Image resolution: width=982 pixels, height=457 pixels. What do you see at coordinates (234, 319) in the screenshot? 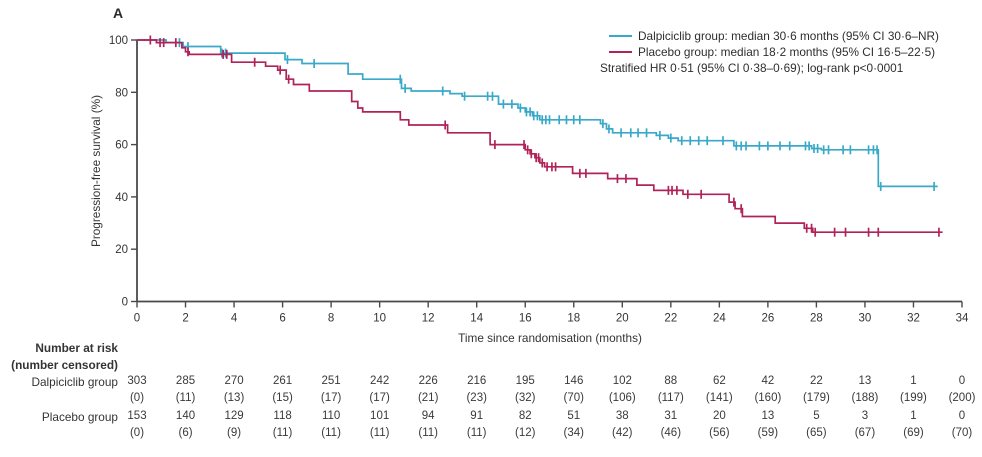
I see `x-tick-label: 4` at bounding box center [234, 319].